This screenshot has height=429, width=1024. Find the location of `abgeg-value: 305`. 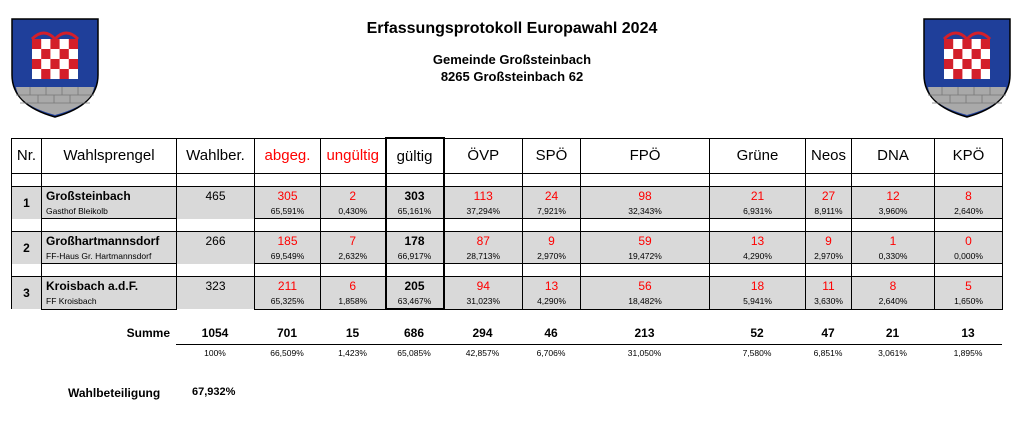

abgeg-value: 305 is located at coordinates (287, 195).